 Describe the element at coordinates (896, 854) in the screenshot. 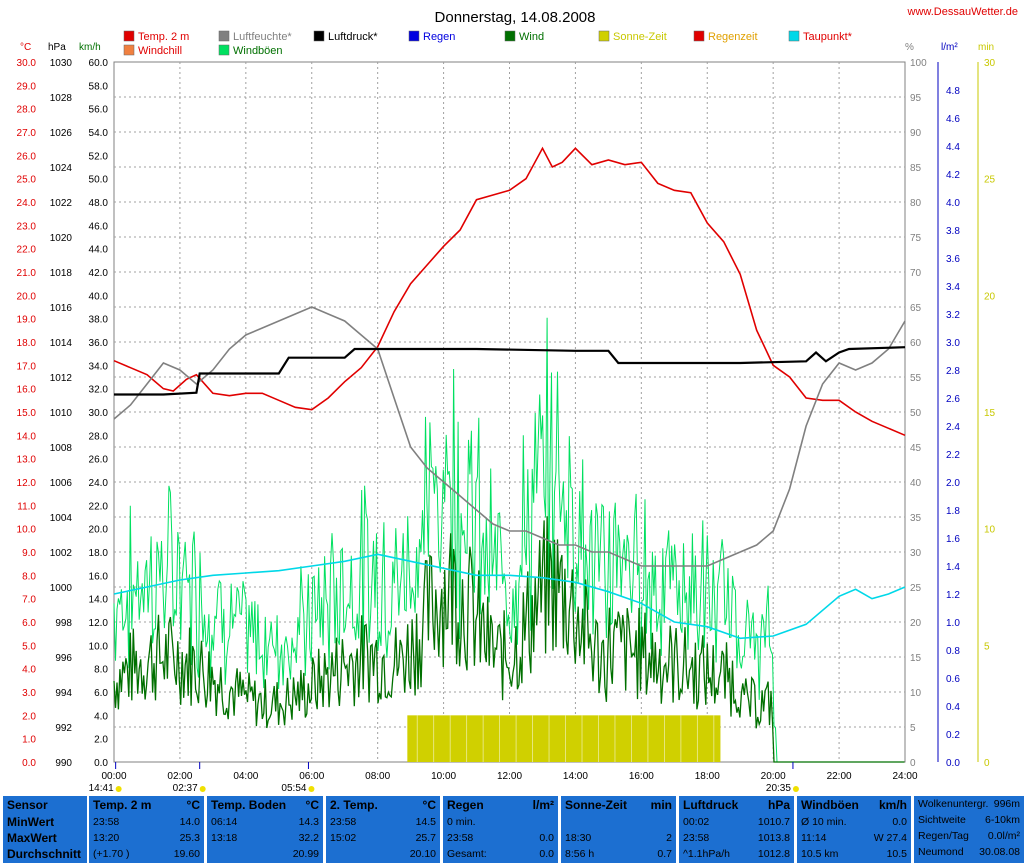

I see `stat-value: 10.5` at that location.